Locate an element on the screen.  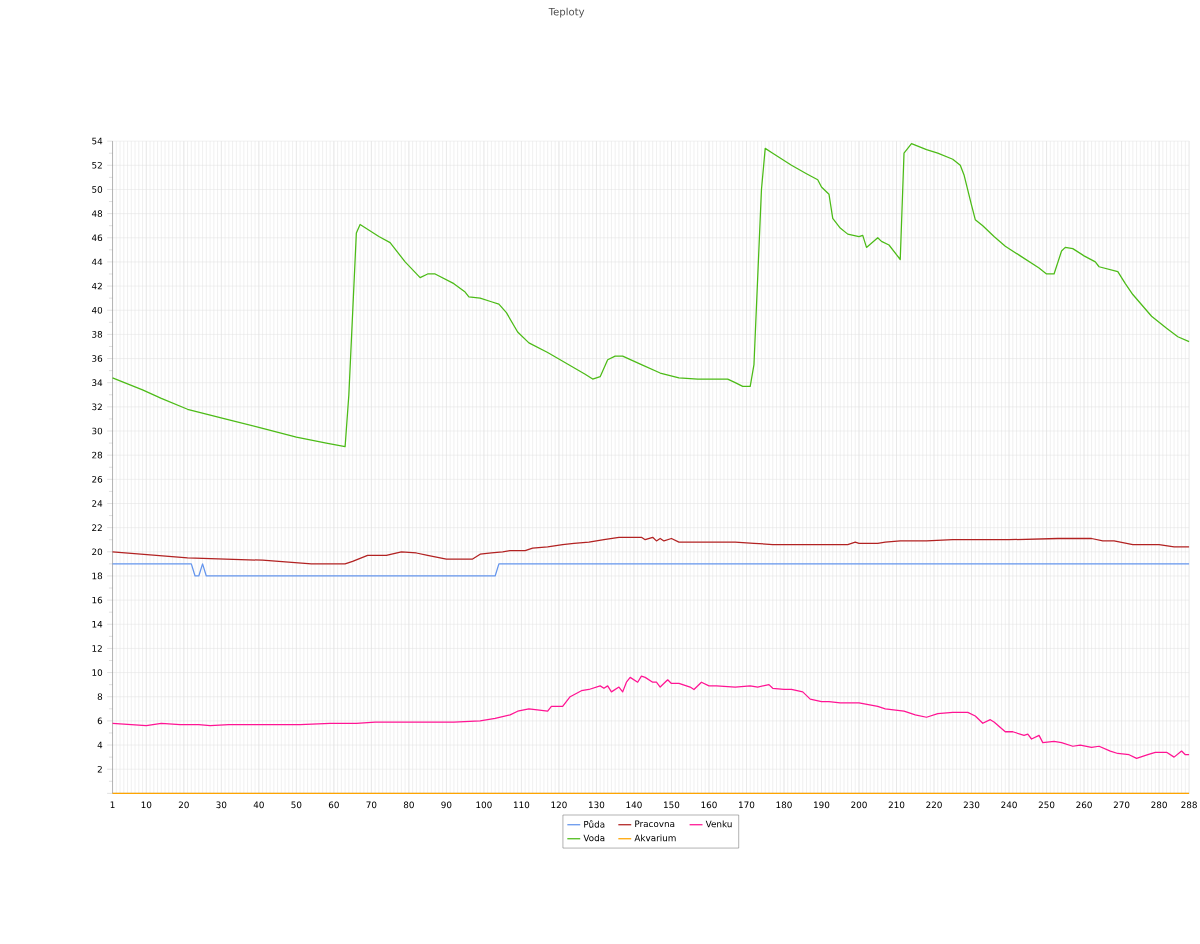
y-tick-label: 46 is located at coordinates (97, 237).